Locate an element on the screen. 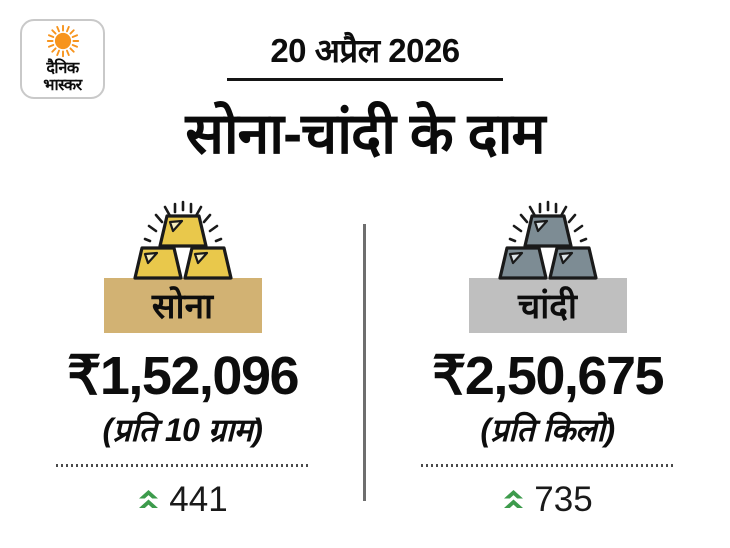 The height and width of the screenshot is (548, 730). date-label: 20 अप्रैल 2026 is located at coordinates (365, 50).